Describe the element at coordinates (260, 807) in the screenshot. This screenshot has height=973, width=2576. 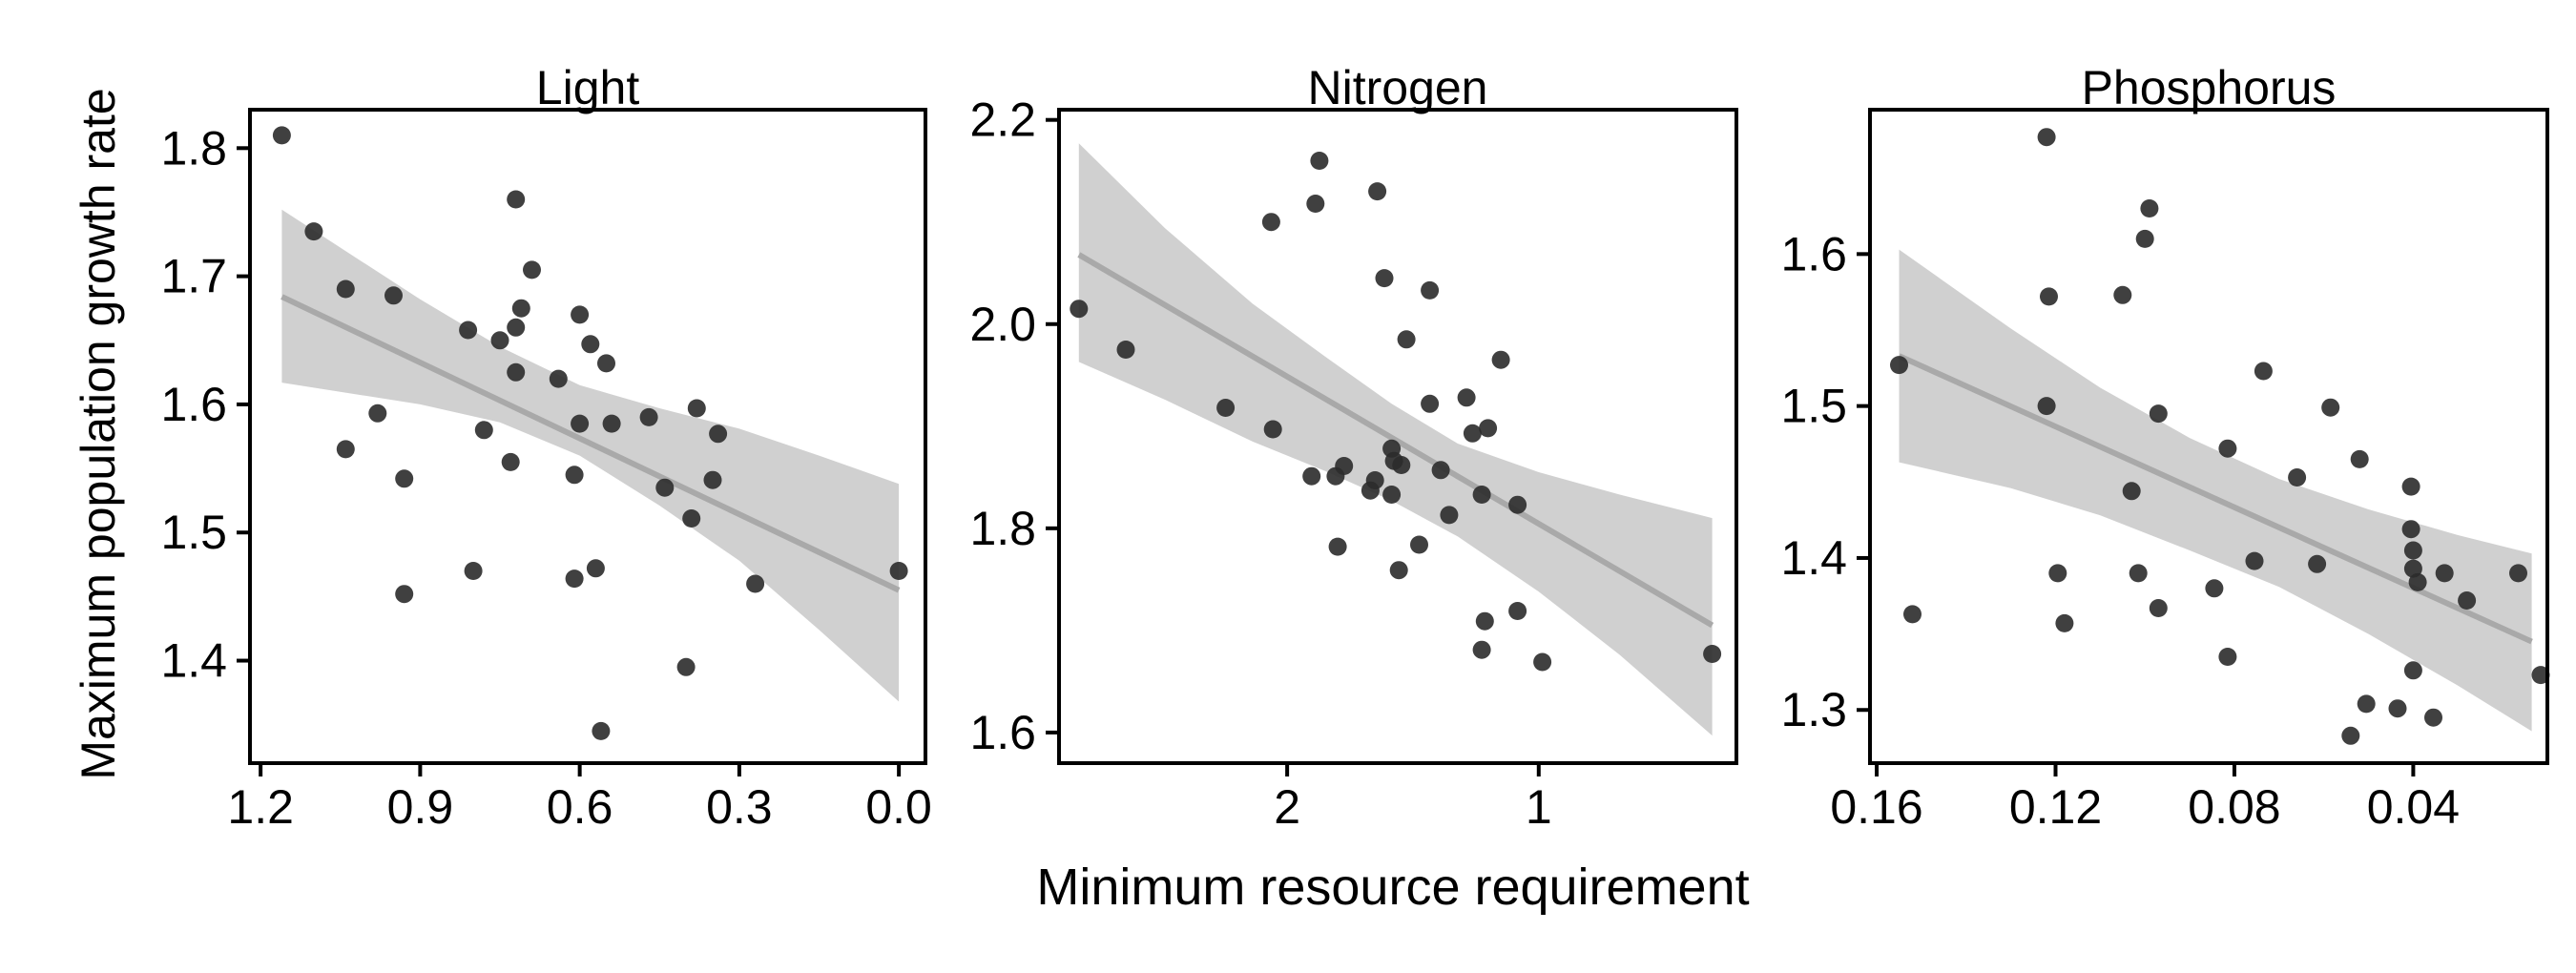
I see `x-tick-label: 1.2` at that location.